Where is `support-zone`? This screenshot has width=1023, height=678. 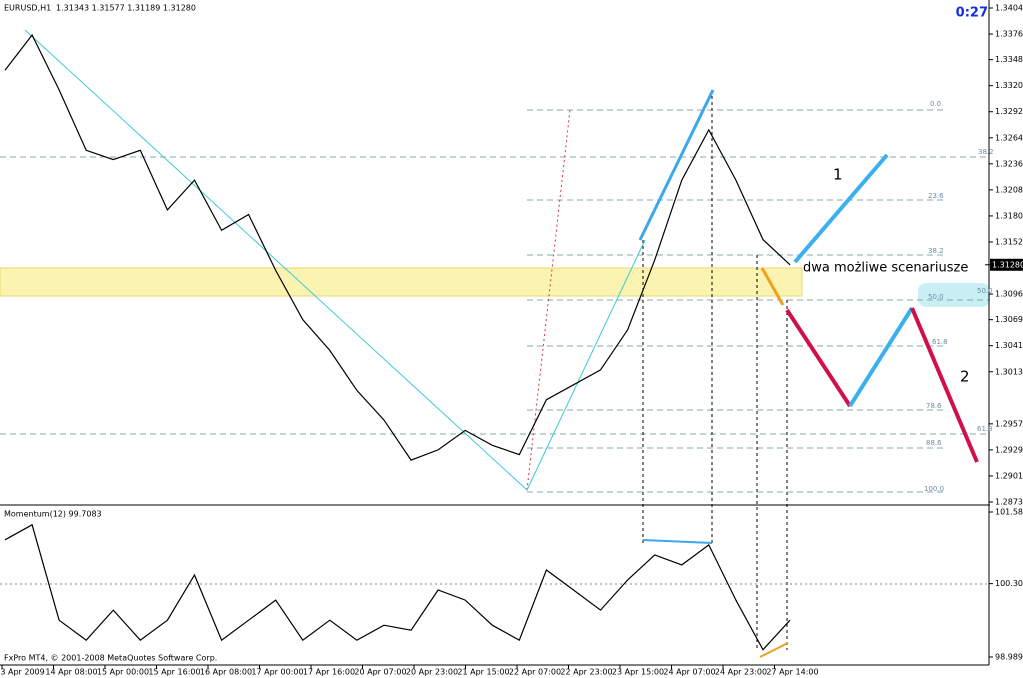 support-zone is located at coordinates (401, 282).